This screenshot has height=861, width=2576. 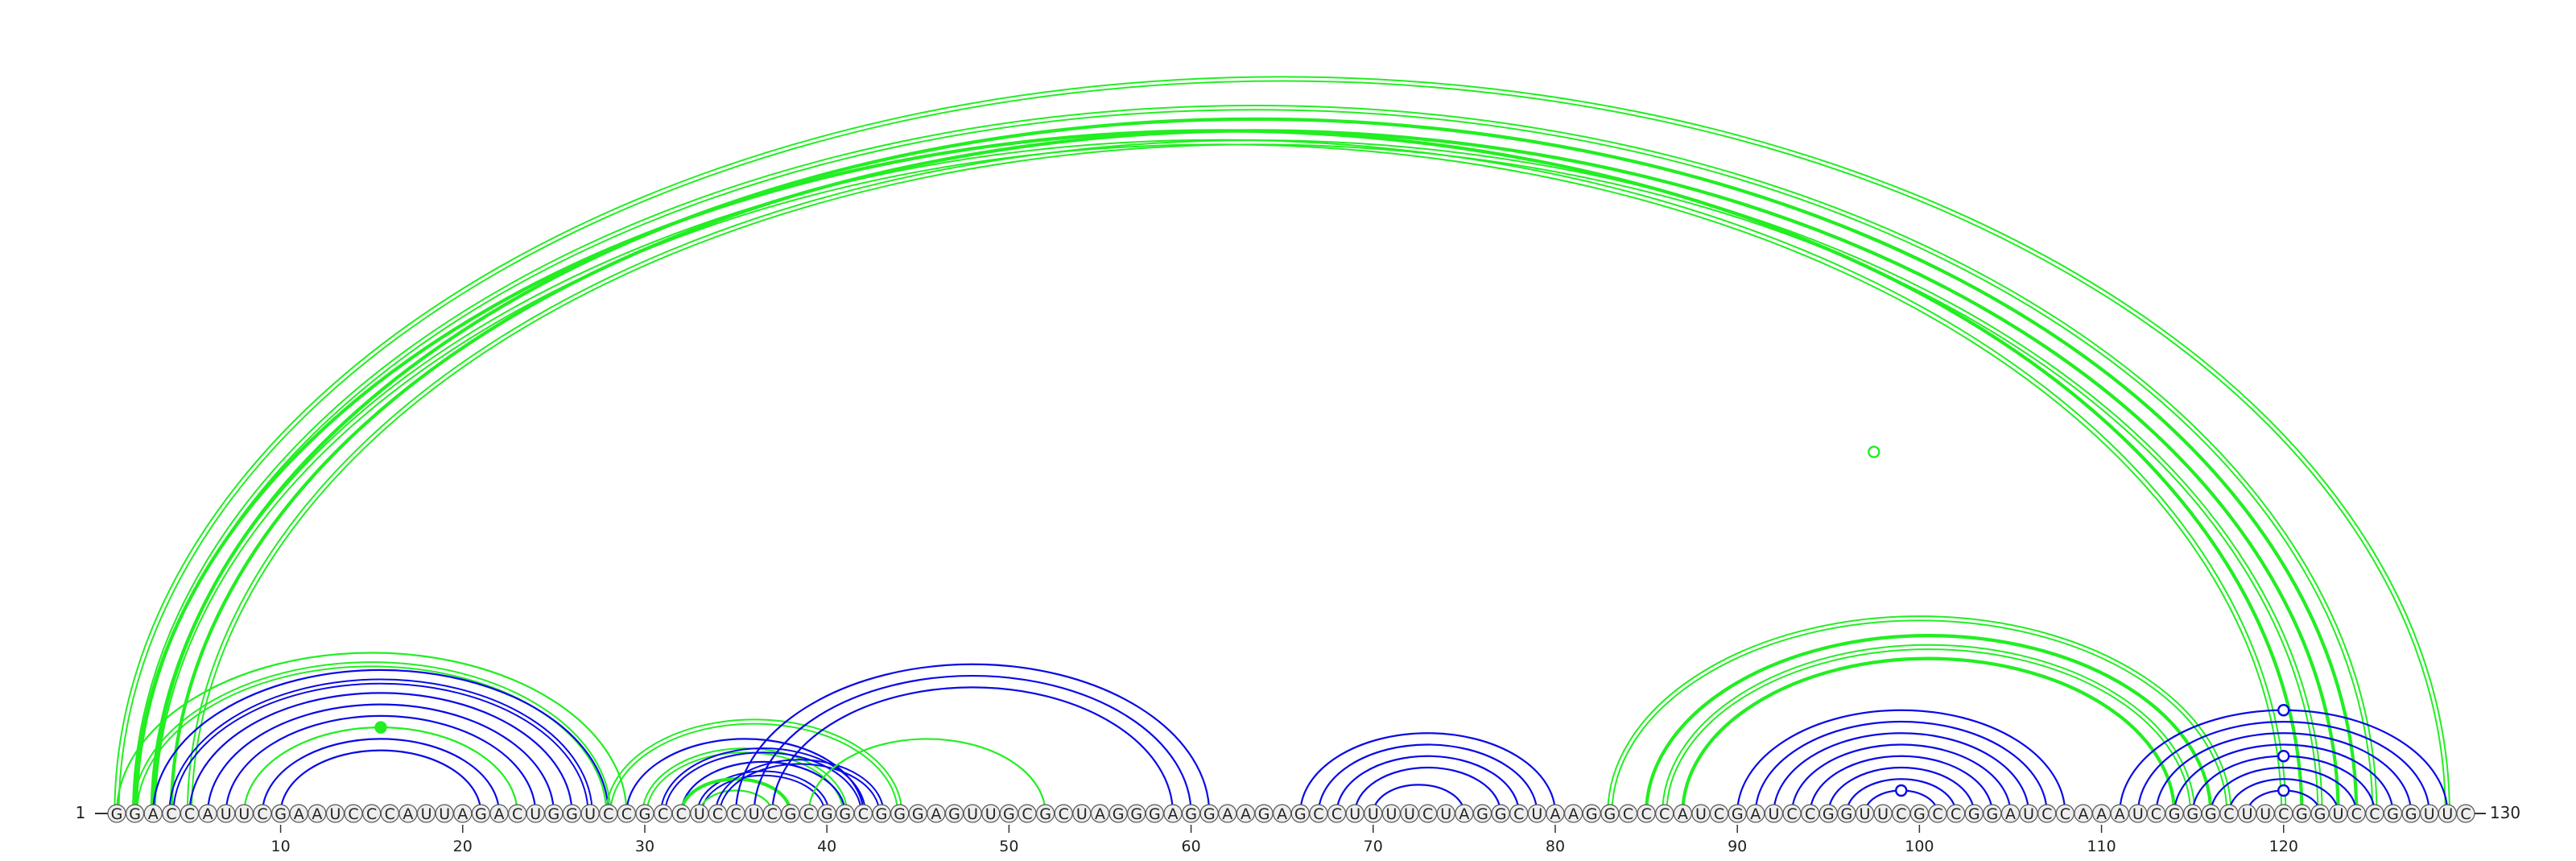 What do you see at coordinates (1919, 840) in the screenshot?
I see `axis-tick: 100` at bounding box center [1919, 840].